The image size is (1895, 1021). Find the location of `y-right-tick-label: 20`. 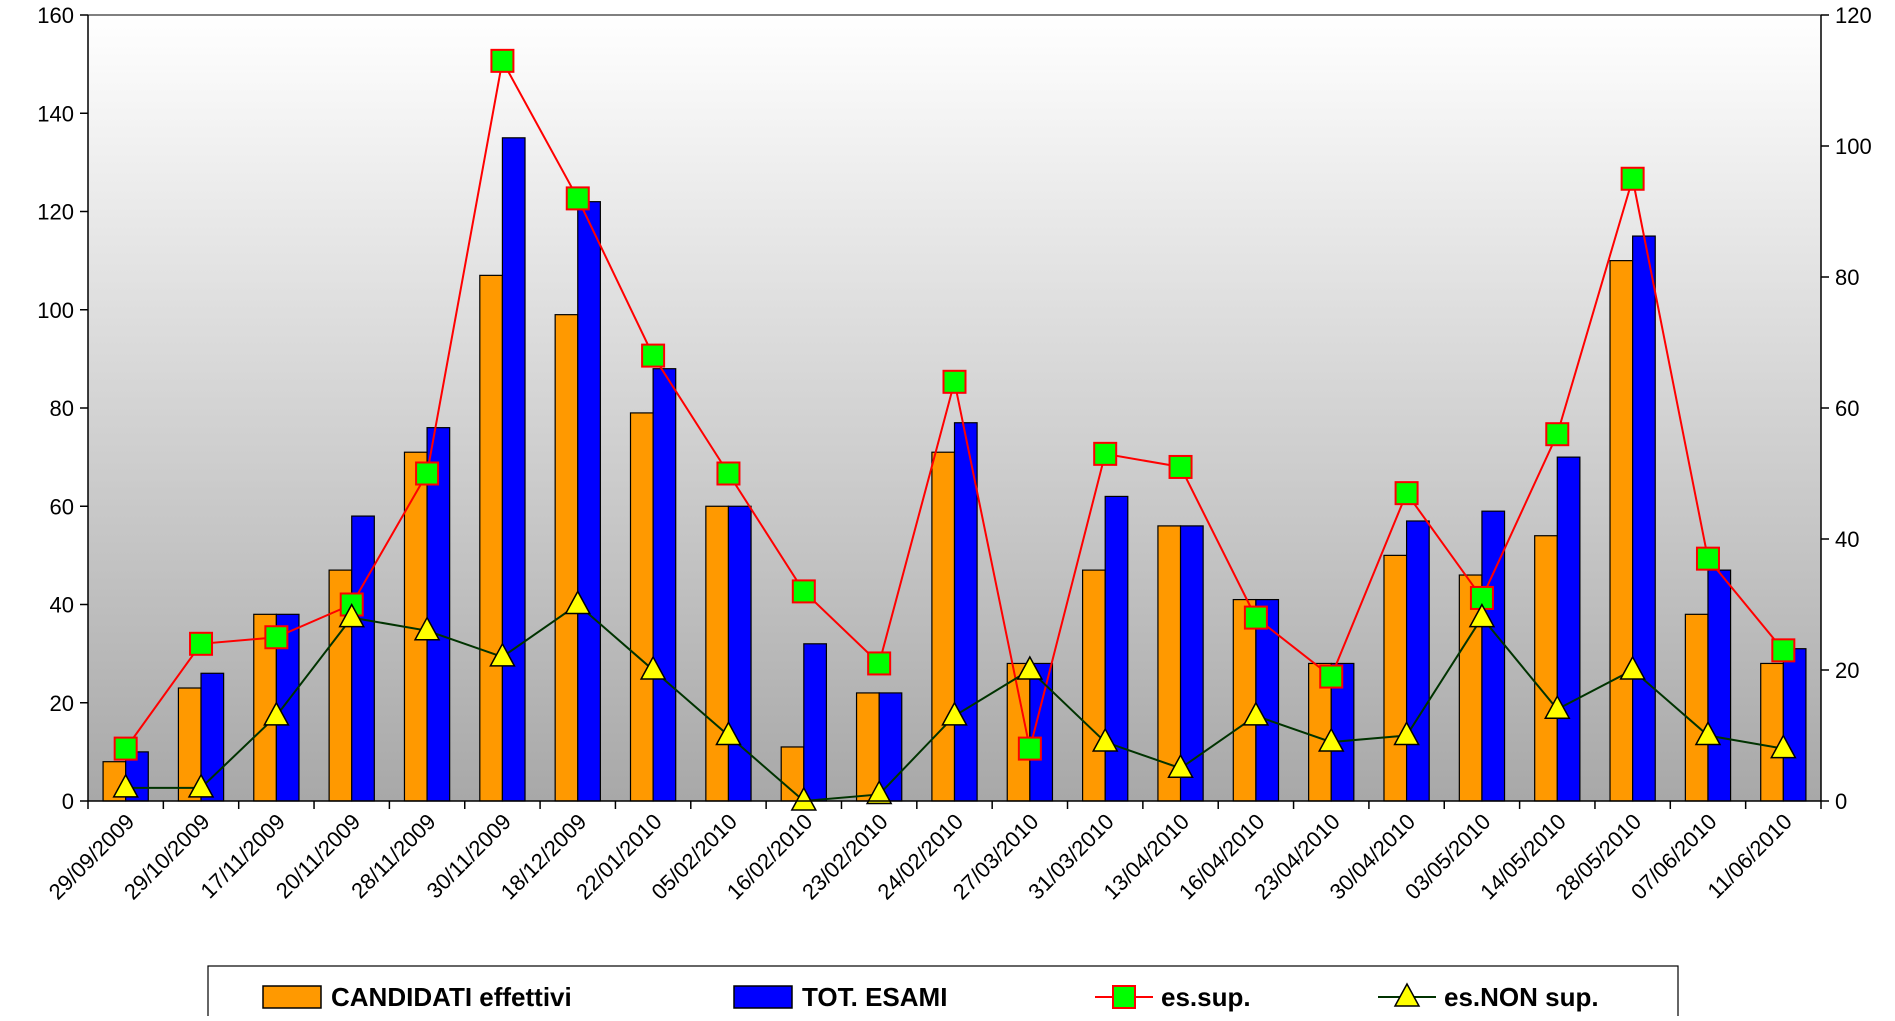

y-right-tick-label: 20 is located at coordinates (1847, 670).